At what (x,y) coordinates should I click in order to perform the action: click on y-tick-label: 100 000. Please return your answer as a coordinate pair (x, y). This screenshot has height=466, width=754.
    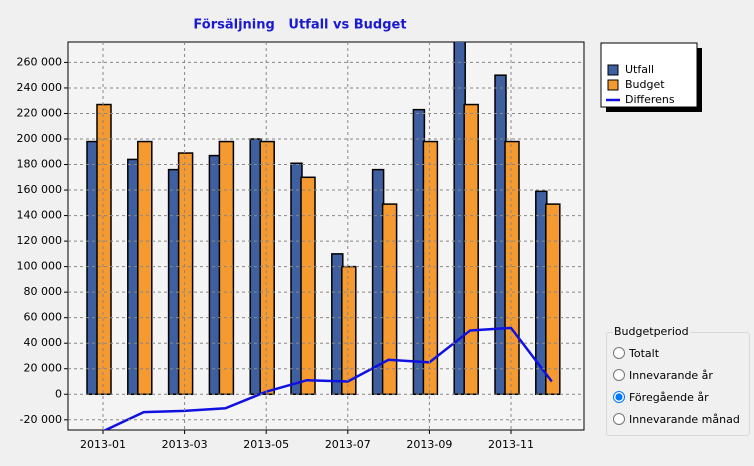
    Looking at the image, I should click on (40, 266).